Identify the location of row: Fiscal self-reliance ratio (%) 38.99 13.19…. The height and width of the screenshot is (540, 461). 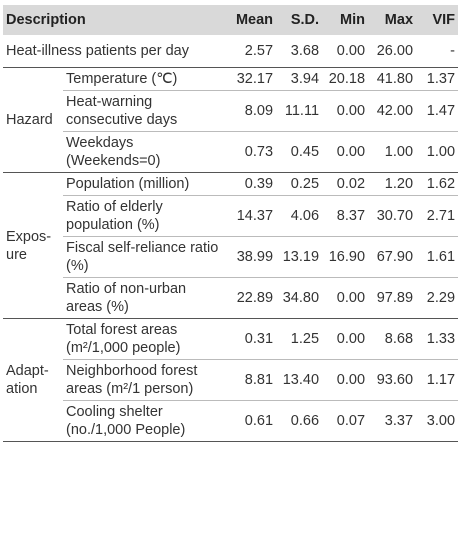
(231, 257).